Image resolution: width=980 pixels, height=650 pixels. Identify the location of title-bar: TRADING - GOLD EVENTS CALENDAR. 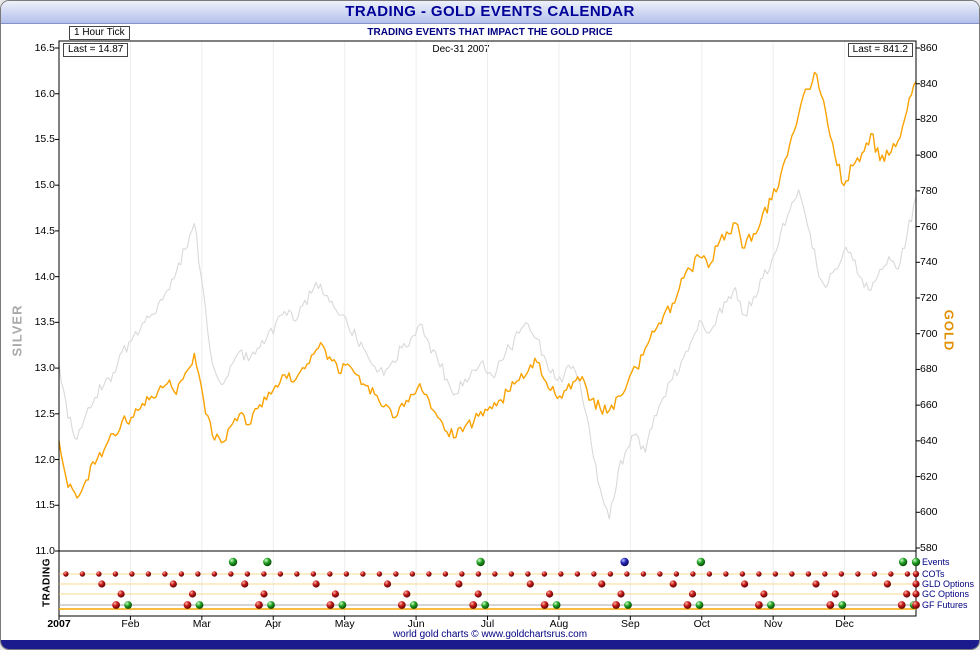
(490, 12).